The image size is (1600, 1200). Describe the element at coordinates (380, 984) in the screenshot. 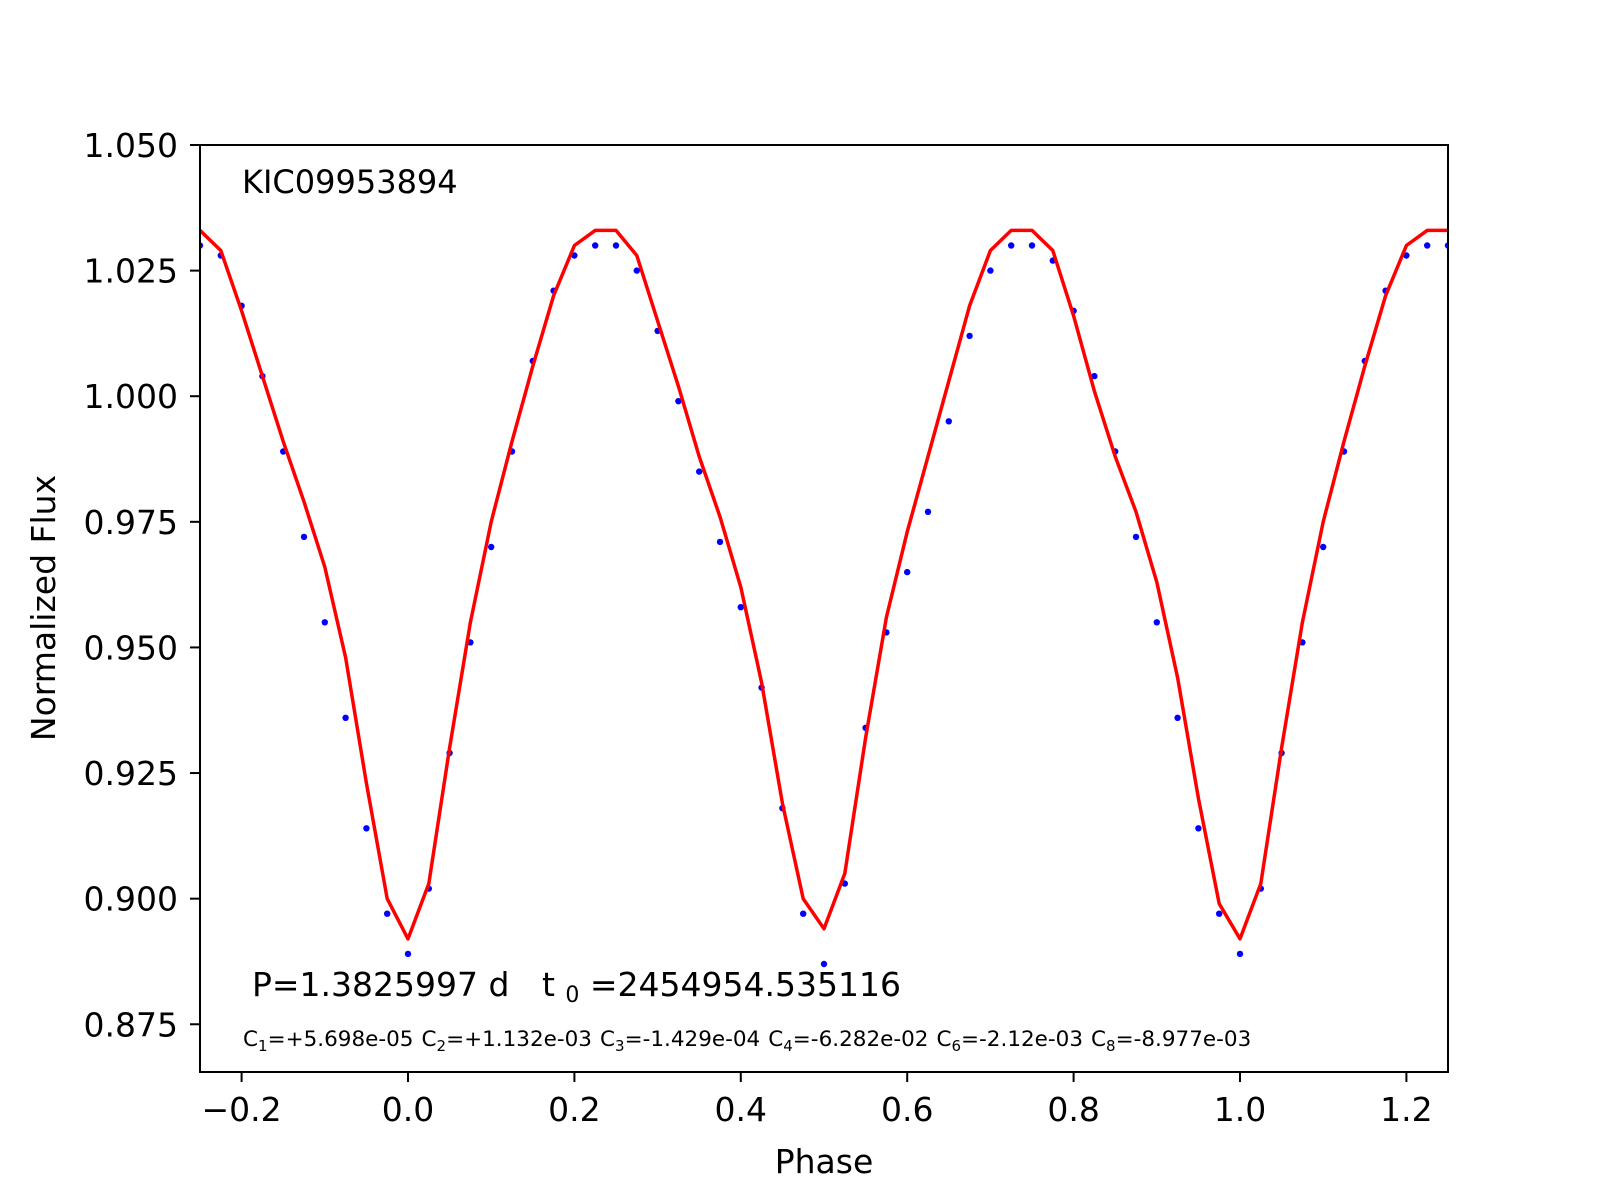

I see `period-label: P=1.3825997 d` at that location.